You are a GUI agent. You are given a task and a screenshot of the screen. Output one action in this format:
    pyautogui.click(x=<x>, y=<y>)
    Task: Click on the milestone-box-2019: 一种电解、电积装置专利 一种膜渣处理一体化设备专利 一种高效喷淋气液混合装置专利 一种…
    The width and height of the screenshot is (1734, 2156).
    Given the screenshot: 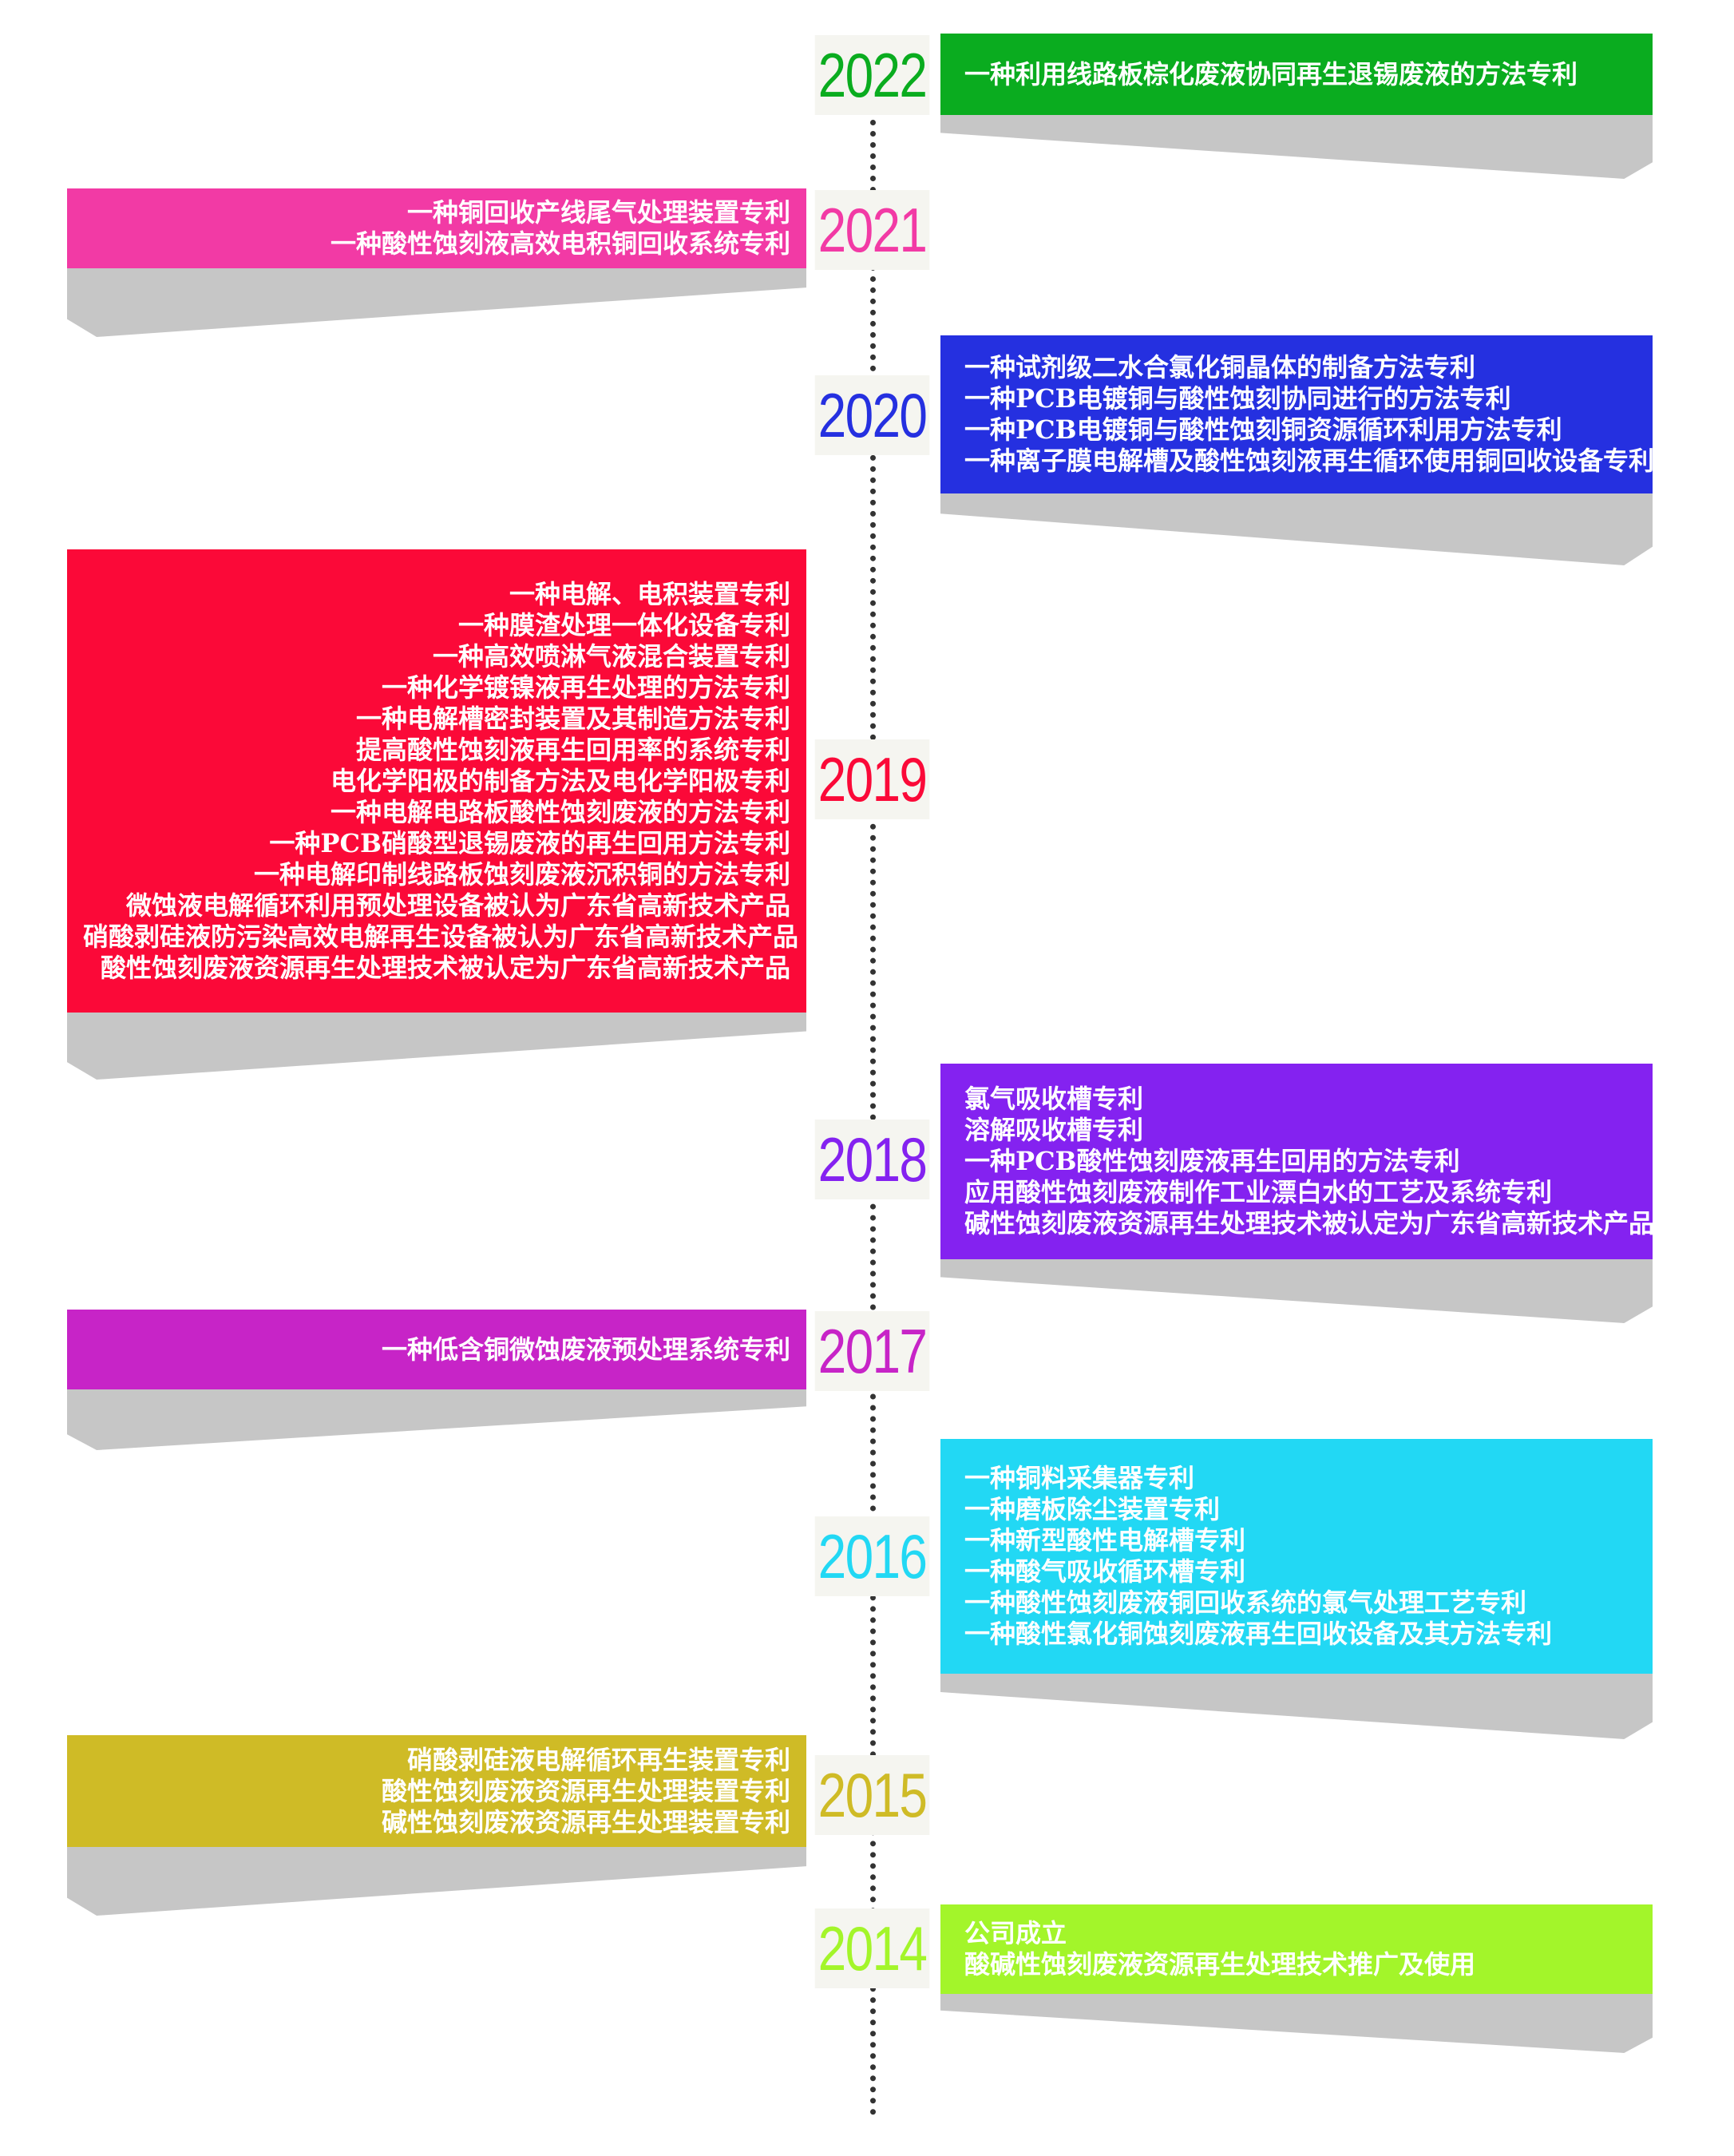 What is the action you would take?
    pyautogui.click(x=437, y=781)
    